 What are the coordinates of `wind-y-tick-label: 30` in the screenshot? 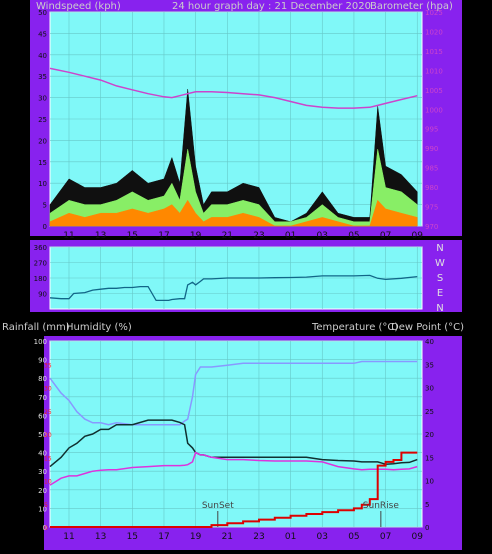 It's located at (42, 99).